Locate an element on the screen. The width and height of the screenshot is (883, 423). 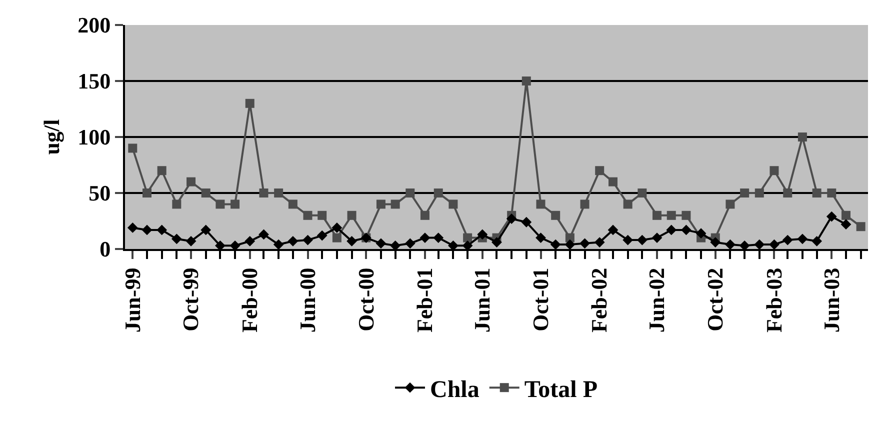
x-tick-label: Jun-00 is located at coordinates (307, 300).